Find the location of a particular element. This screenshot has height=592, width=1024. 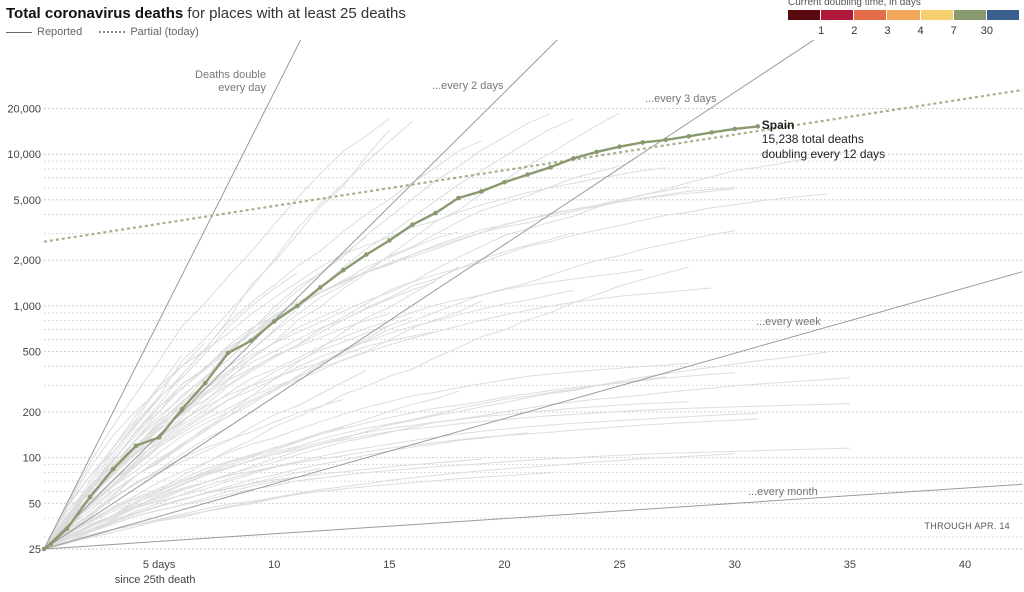

doubling-color-scale is located at coordinates (904, 15).